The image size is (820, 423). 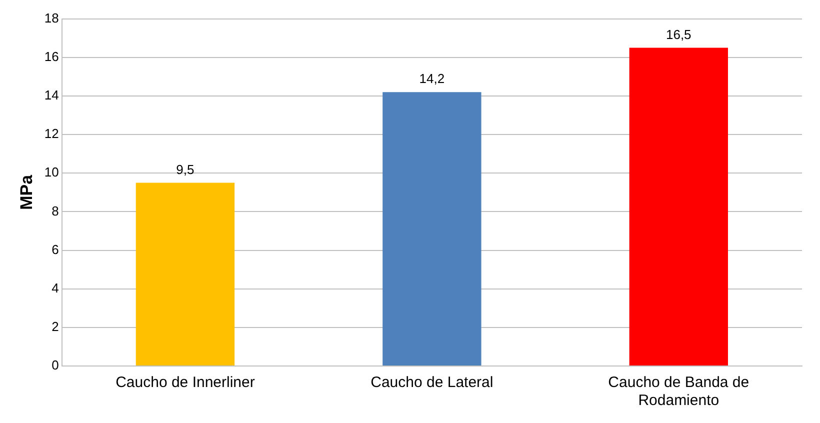 I want to click on x-tick-label: Caucho de Lateral, so click(x=432, y=383).